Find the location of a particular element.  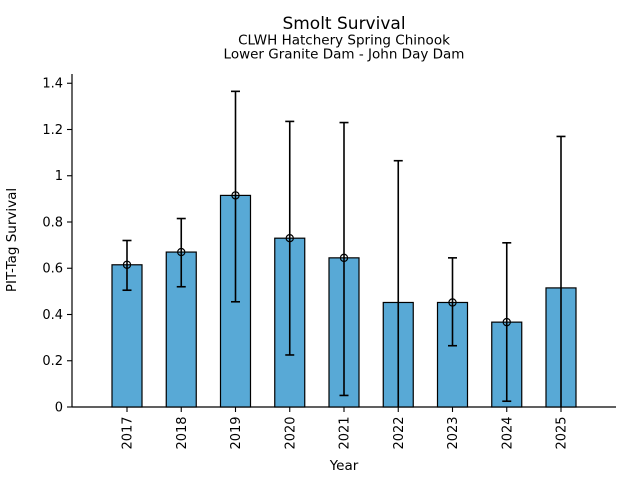

point-marker-2019 is located at coordinates (235, 195).